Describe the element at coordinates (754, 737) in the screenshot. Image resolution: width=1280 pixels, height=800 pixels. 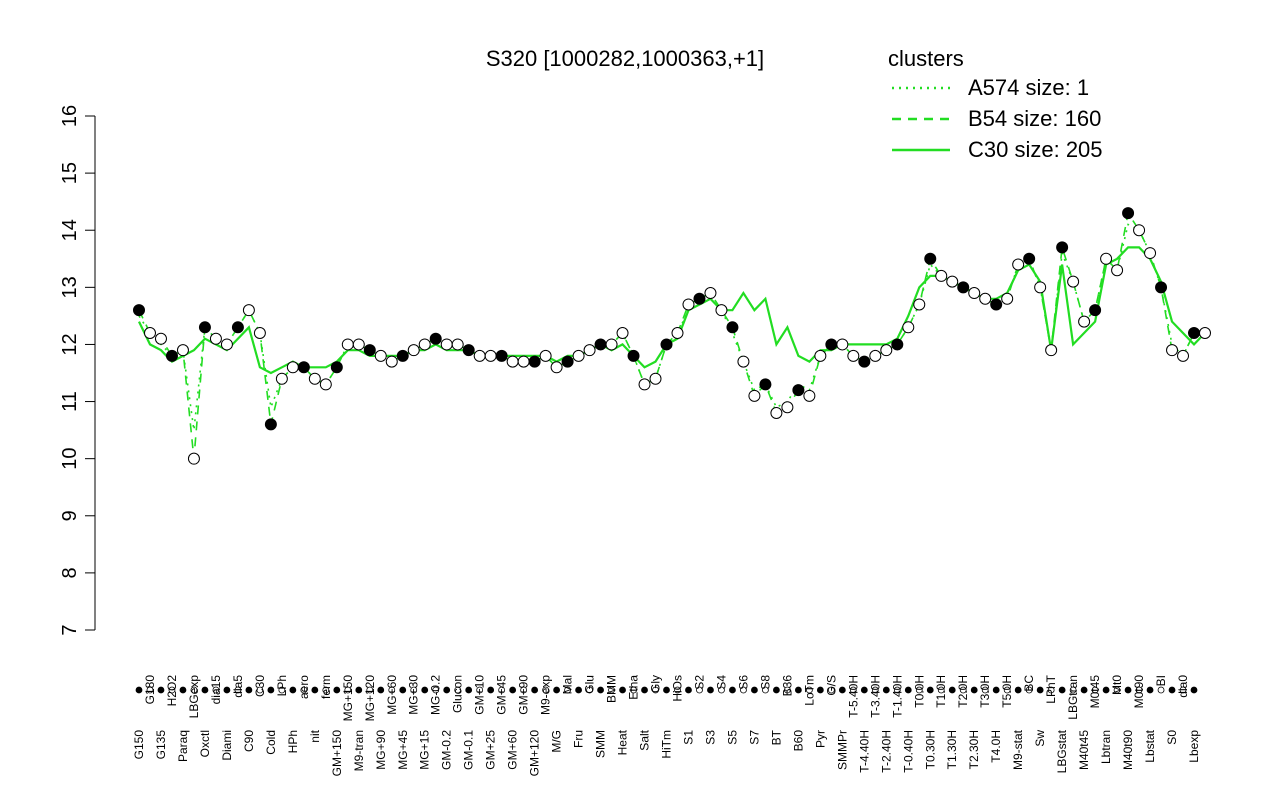
I see `x-tick-label: S7` at that location.